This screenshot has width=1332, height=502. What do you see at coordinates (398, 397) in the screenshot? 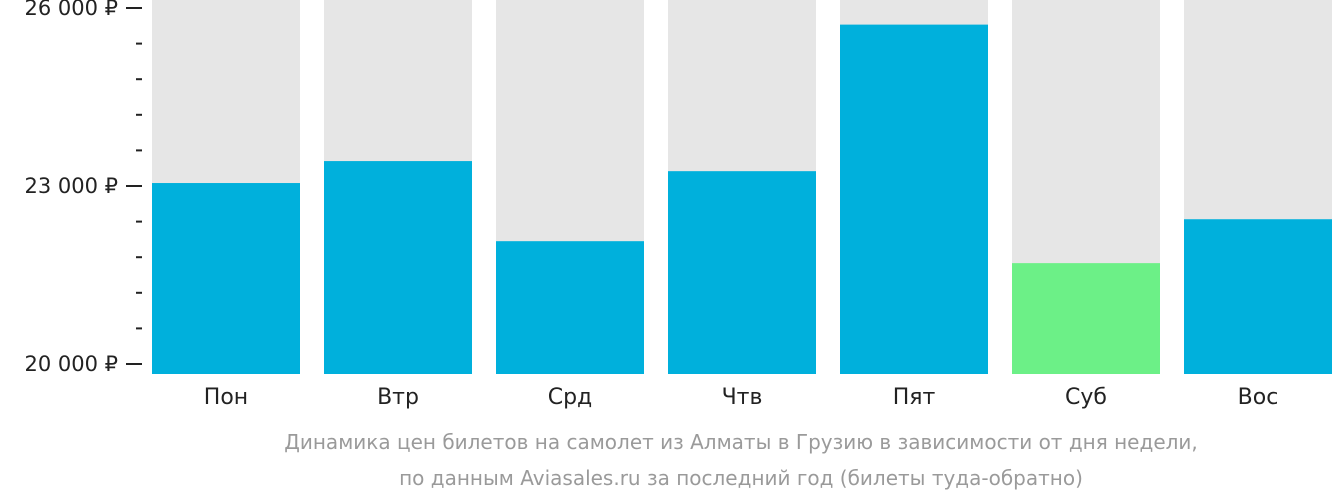
I see `x-tick-label-2: Втр` at bounding box center [398, 397].